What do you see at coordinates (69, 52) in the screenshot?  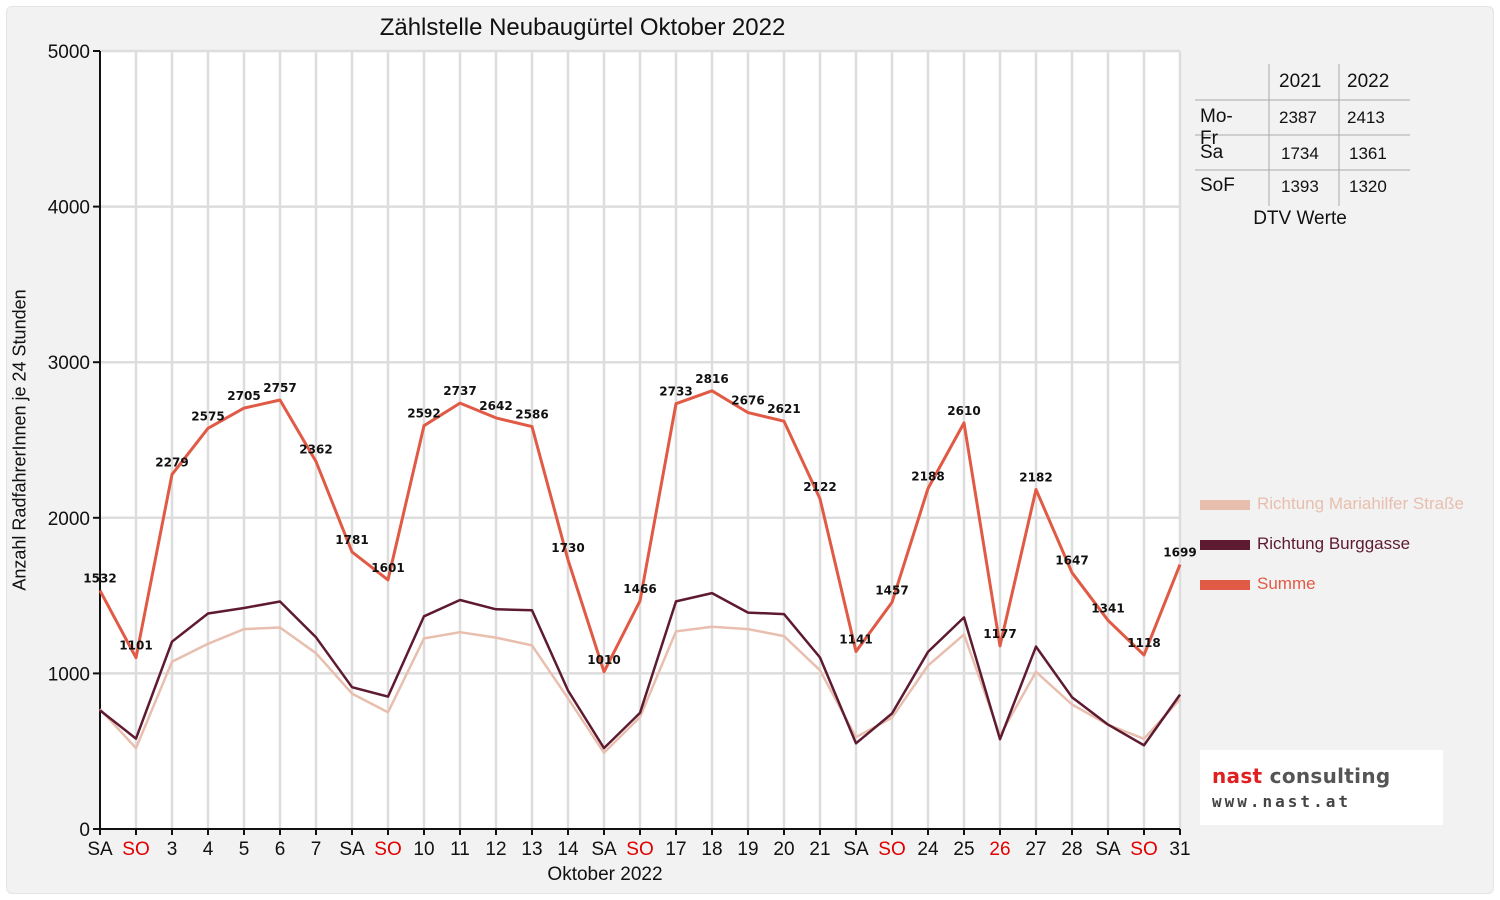 I see `y-tick-label: 5000` at bounding box center [69, 52].